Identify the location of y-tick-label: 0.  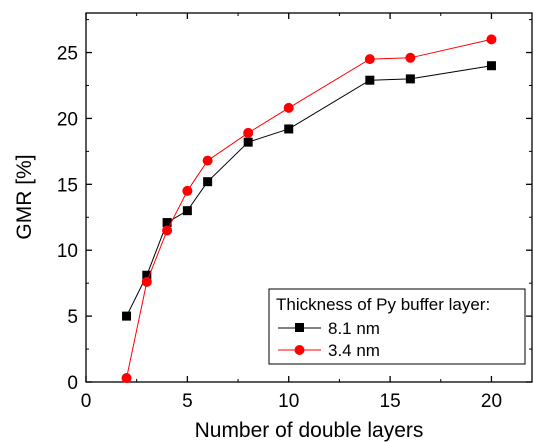
(72, 383).